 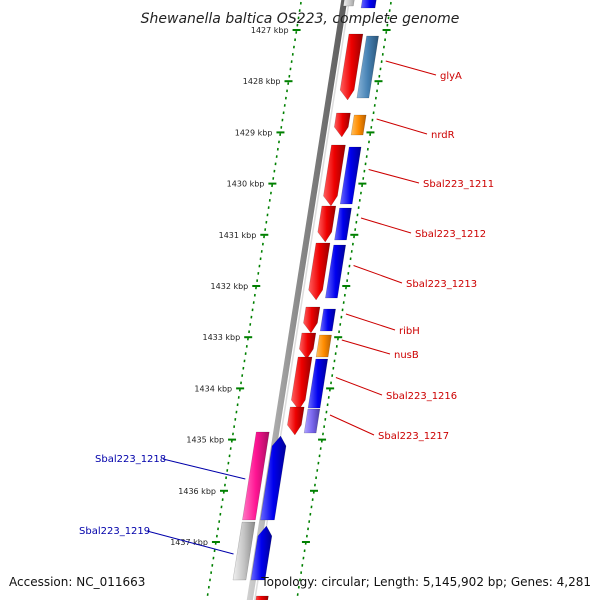 I want to click on gene-label: Sbal223_1218, so click(x=130, y=459).